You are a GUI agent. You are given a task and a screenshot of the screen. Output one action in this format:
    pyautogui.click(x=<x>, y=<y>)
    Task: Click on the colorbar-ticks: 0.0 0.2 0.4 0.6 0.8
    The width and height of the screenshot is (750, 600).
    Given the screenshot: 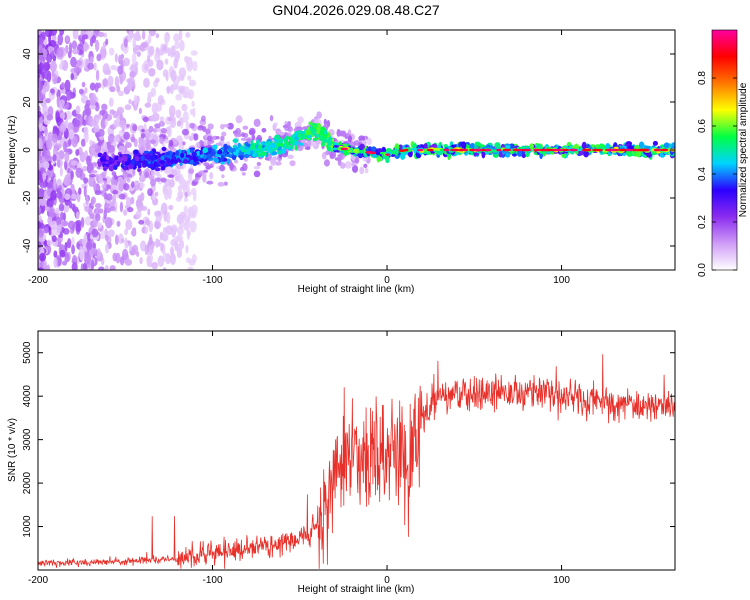 What is the action you would take?
    pyautogui.click(x=717, y=174)
    